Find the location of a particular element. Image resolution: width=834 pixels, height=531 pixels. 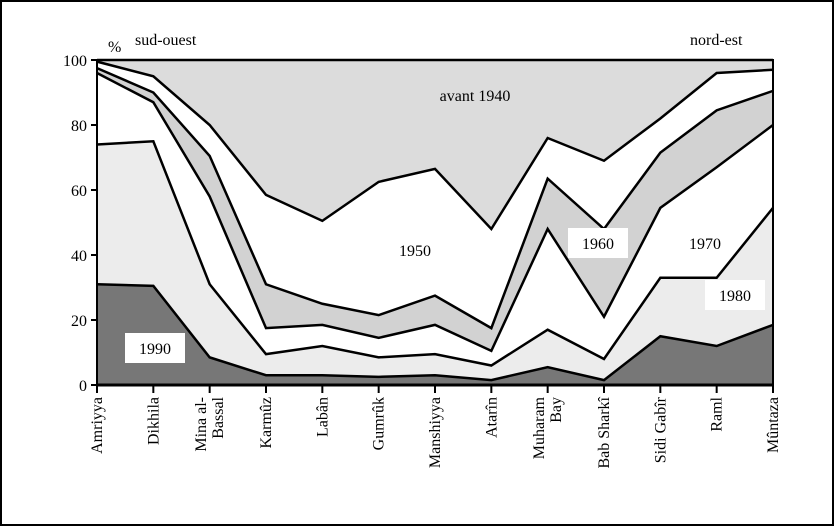

series-label: avant 1940 is located at coordinates (475, 96).